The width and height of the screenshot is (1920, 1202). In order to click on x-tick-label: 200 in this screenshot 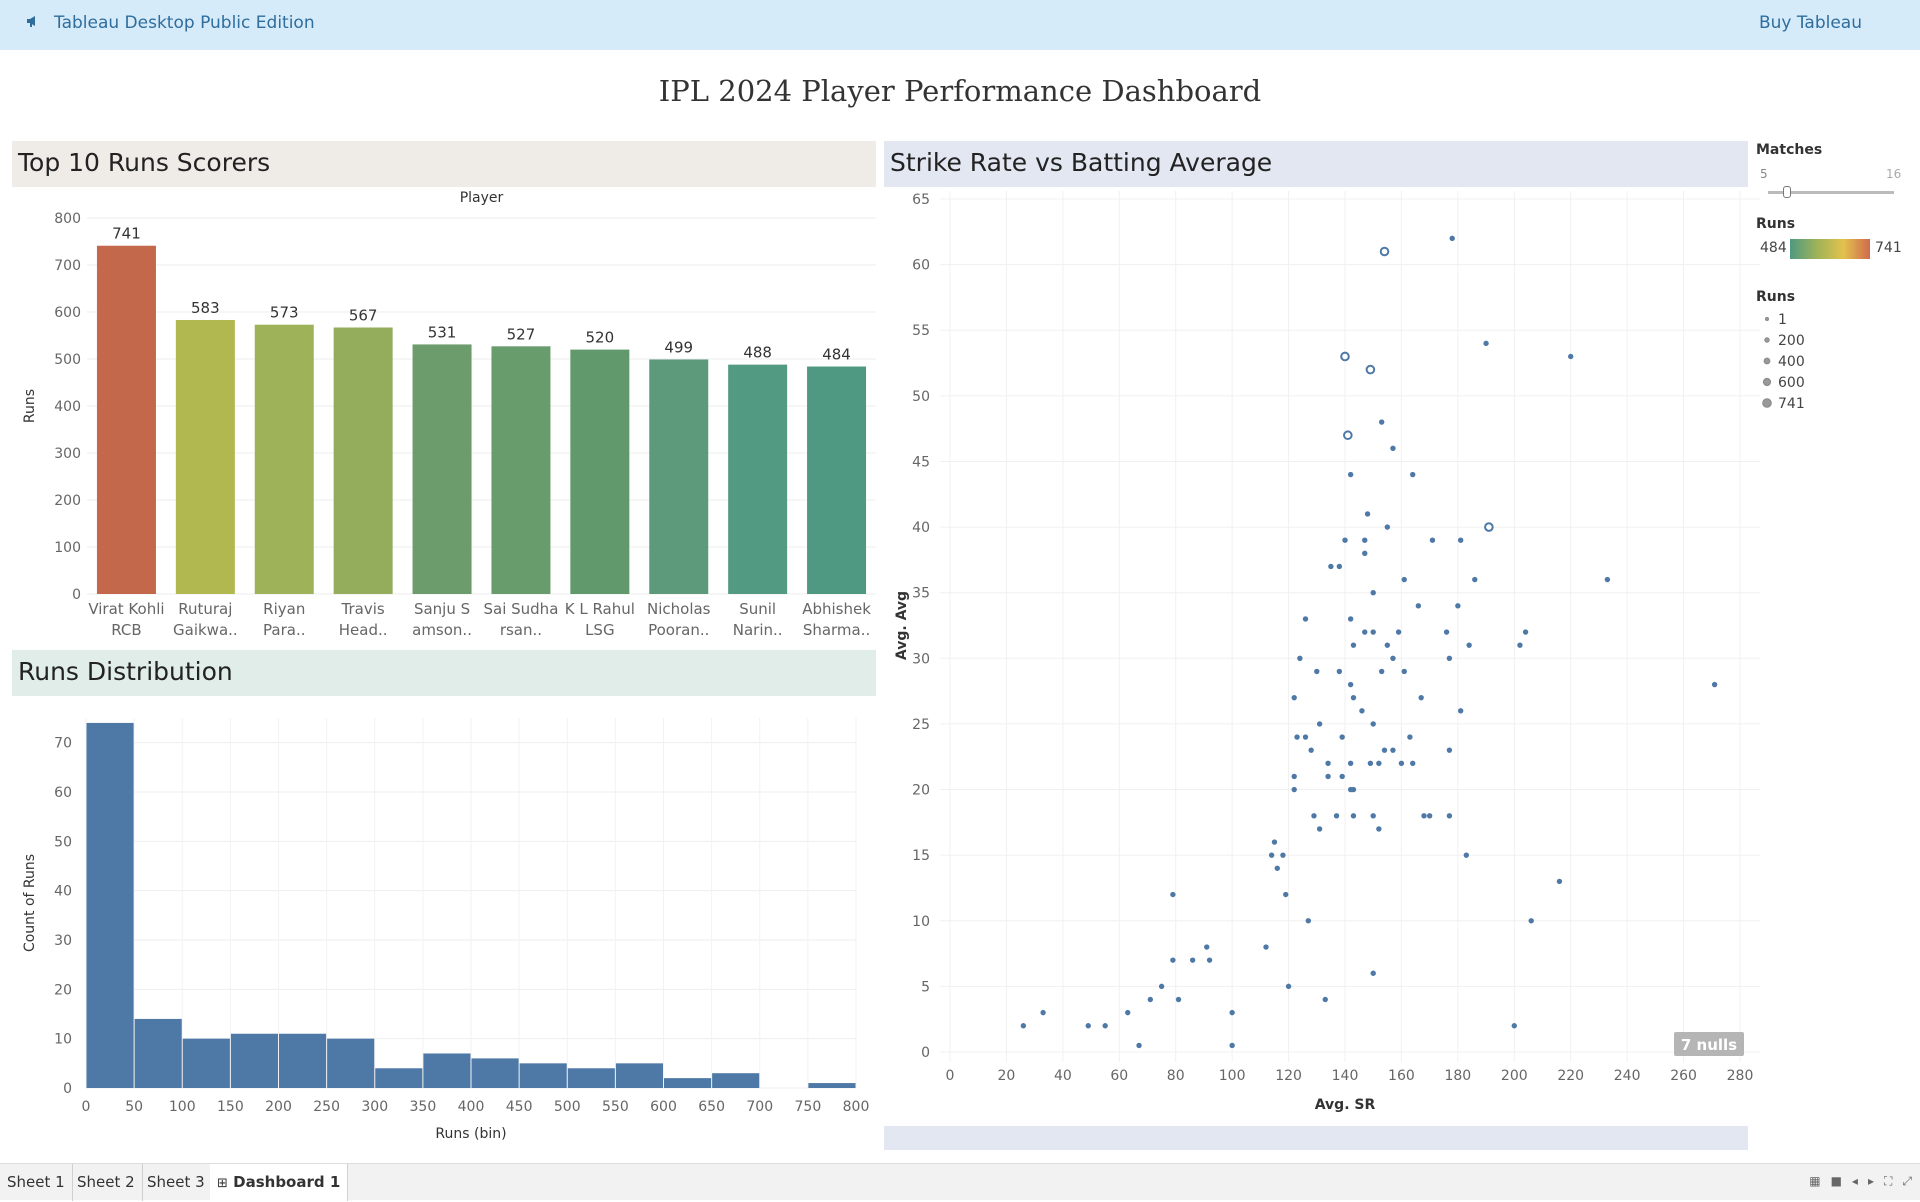, I will do `click(278, 1107)`.